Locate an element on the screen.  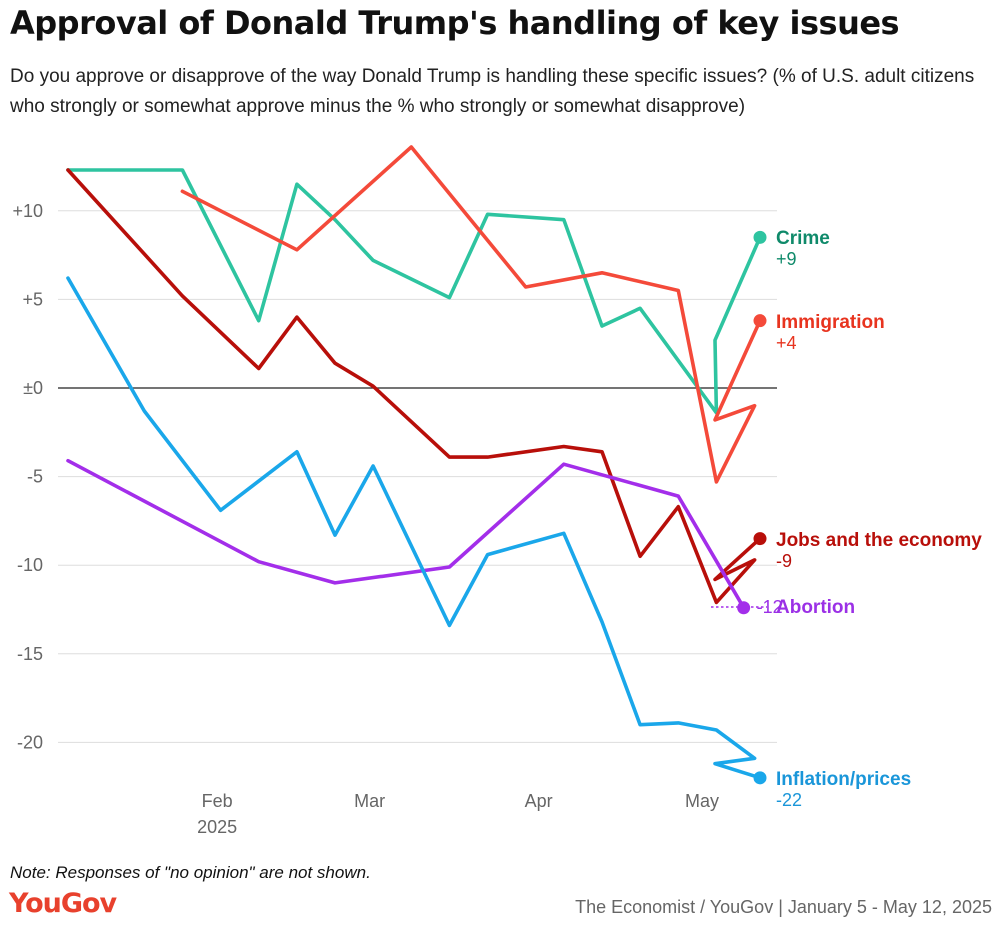
x-tick-label: Feb is located at coordinates (217, 801).